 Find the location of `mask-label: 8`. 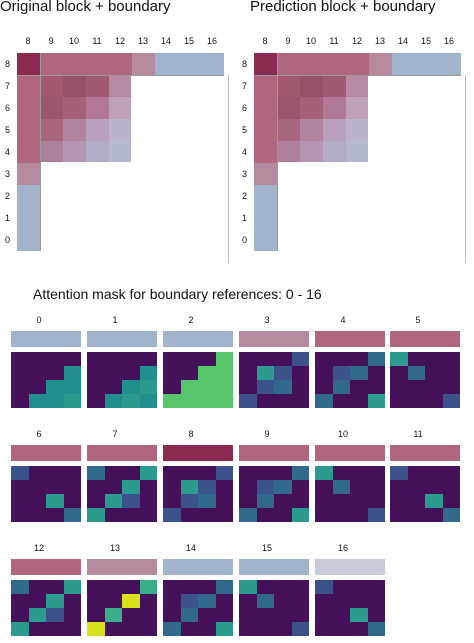

mask-label: 8 is located at coordinates (191, 434).